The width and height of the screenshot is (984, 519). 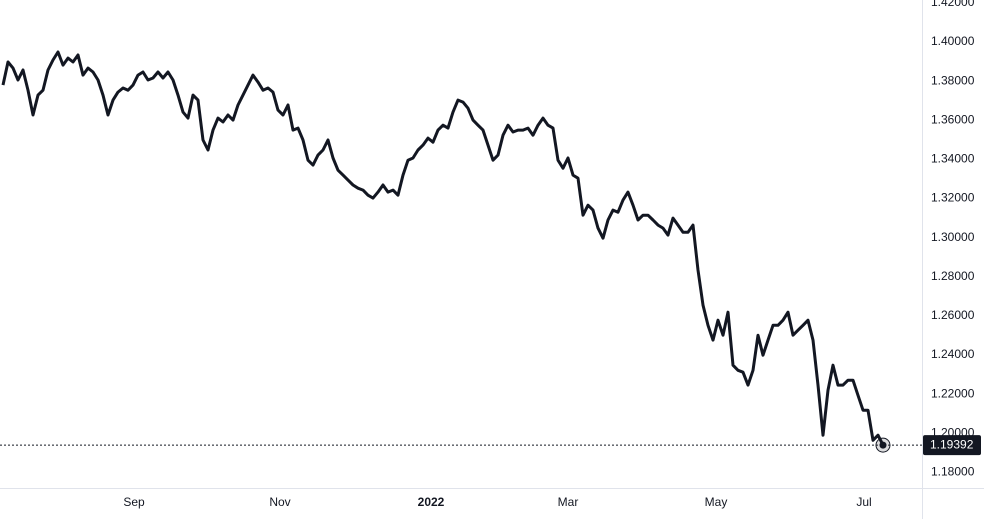 I want to click on x-tick-label: 2022, so click(x=431, y=502).